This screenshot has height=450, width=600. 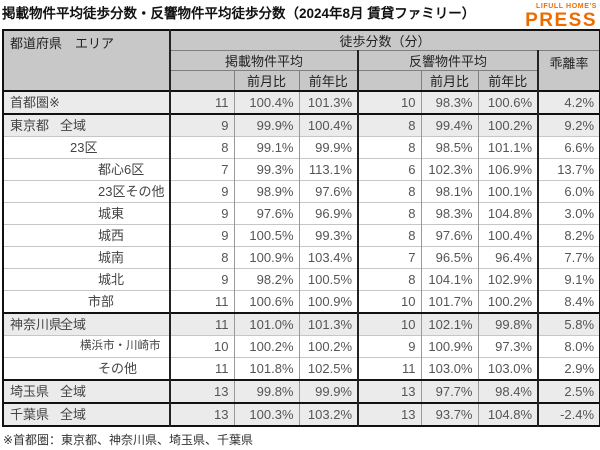 I want to click on area-cell: 城北, so click(x=87, y=279).